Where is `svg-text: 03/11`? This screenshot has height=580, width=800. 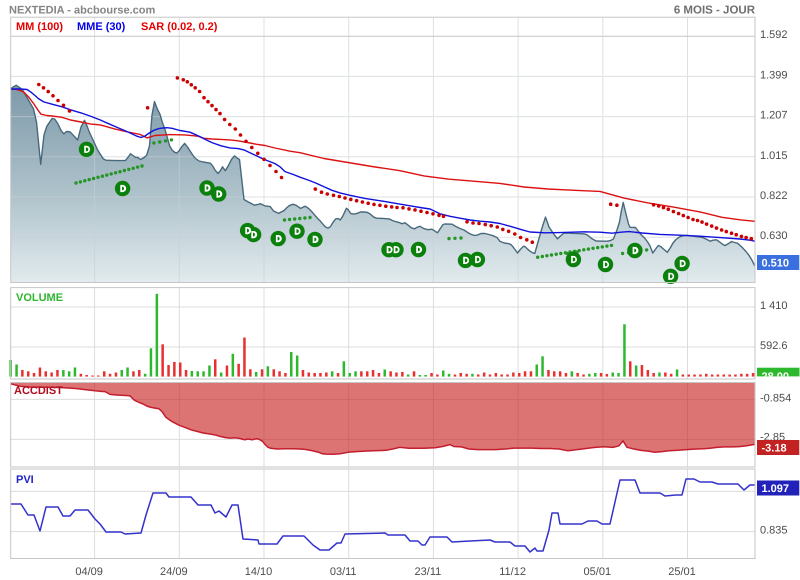
svg-text: 03/11 is located at coordinates (343, 572).